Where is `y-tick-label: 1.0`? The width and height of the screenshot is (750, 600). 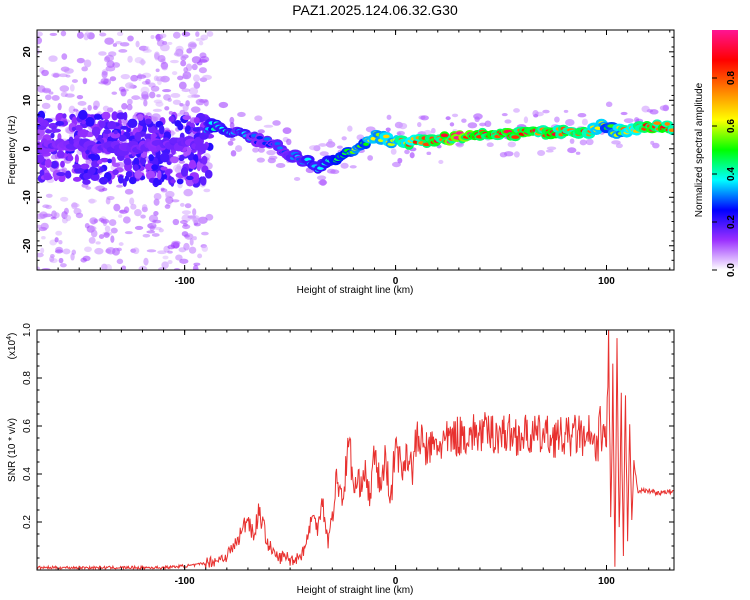 y-tick-label: 1.0 is located at coordinates (27, 330).